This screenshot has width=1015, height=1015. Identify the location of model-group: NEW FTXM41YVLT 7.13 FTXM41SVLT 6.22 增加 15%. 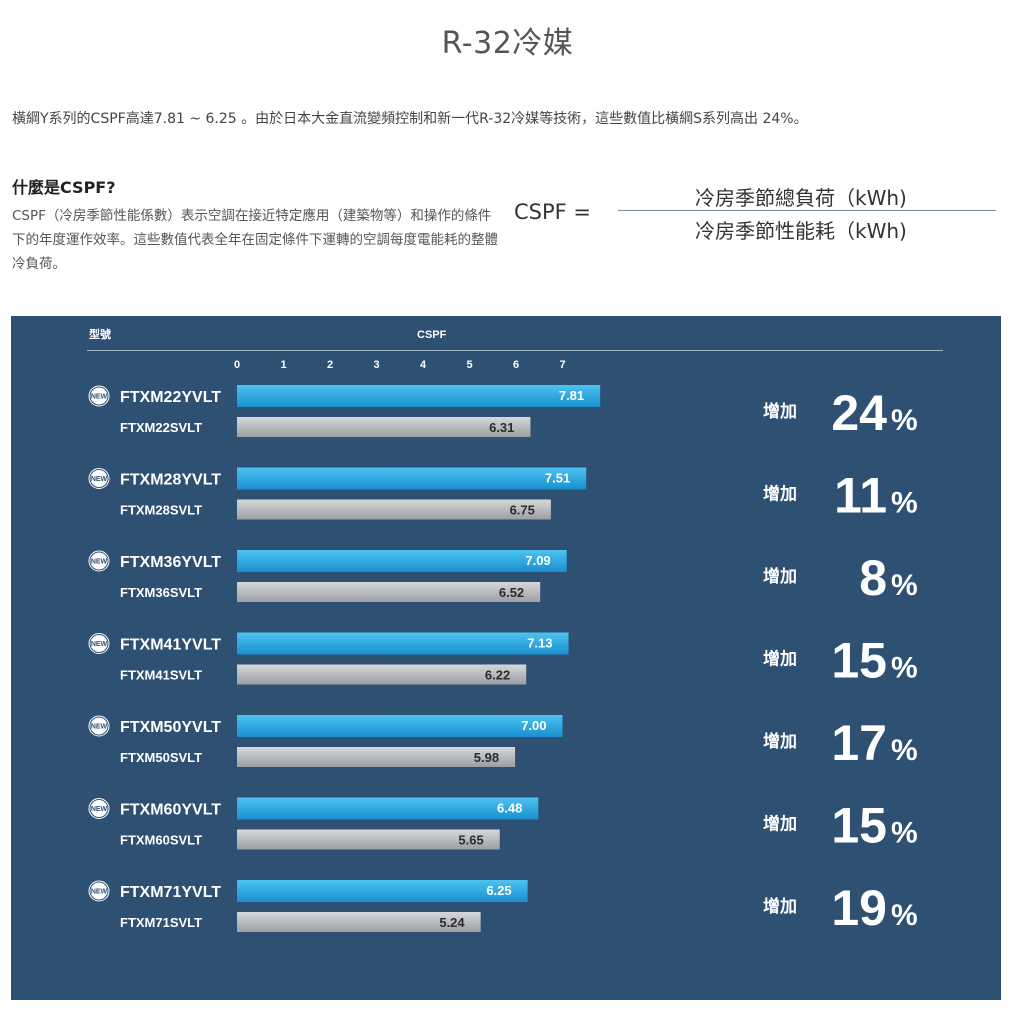
(502, 660).